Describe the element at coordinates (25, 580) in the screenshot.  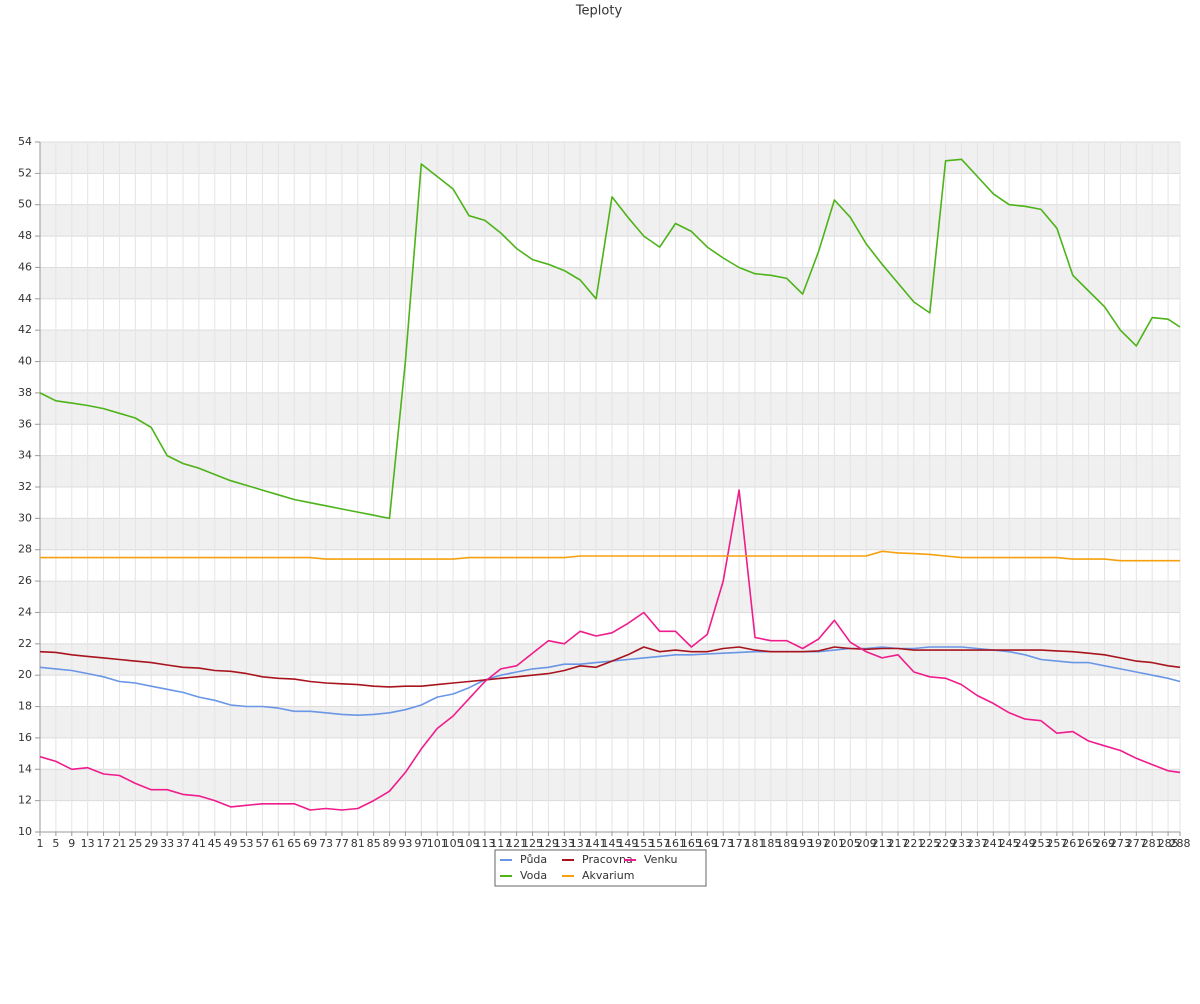
I see `y-tick-label: 26` at that location.